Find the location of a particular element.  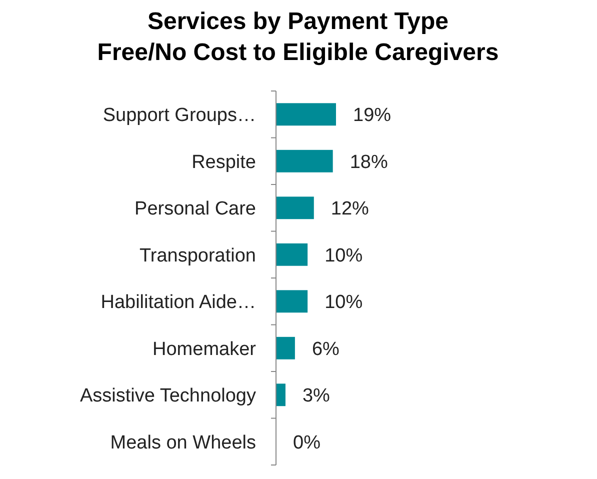

chart-title: Services by Payment Type Free/No Cost to Eligible Caregivers is located at coordinates (298, 37).